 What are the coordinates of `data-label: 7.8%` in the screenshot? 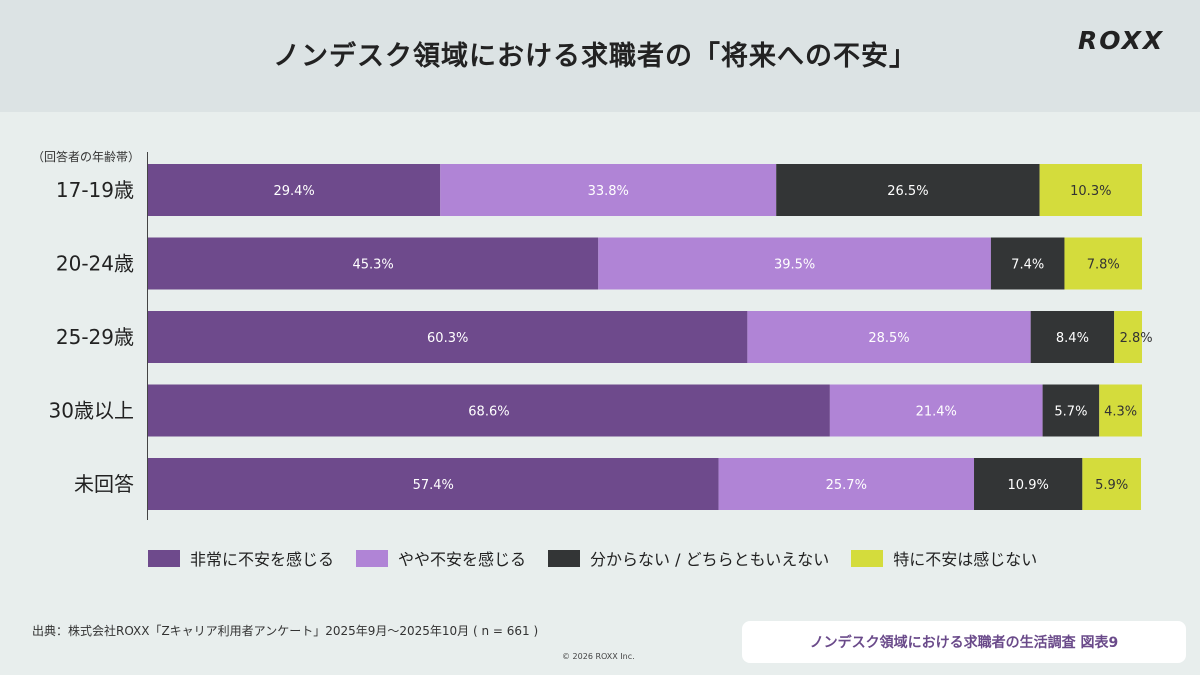 It's located at (1103, 265).